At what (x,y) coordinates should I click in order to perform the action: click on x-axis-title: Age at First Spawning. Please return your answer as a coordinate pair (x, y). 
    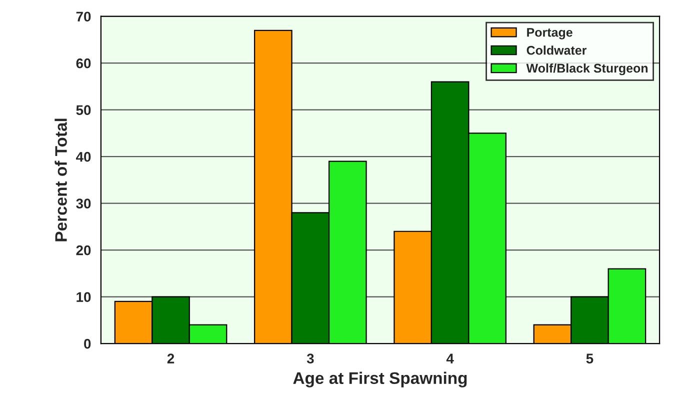
    Looking at the image, I should click on (380, 380).